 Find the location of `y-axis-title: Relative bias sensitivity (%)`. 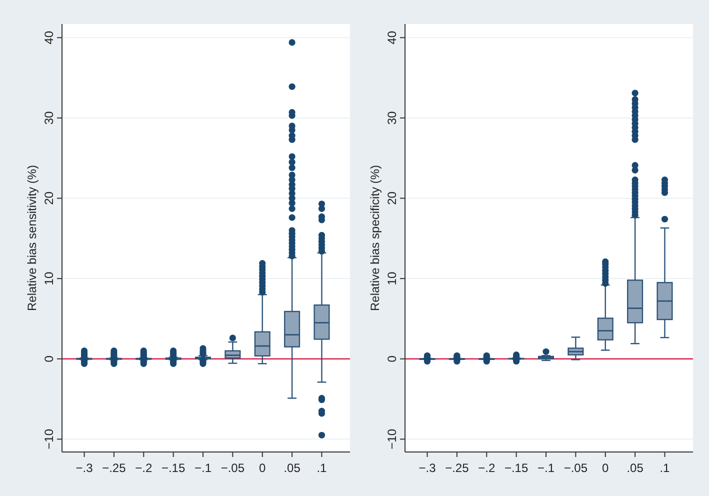

y-axis-title: Relative bias sensitivity (%) is located at coordinates (32, 238).